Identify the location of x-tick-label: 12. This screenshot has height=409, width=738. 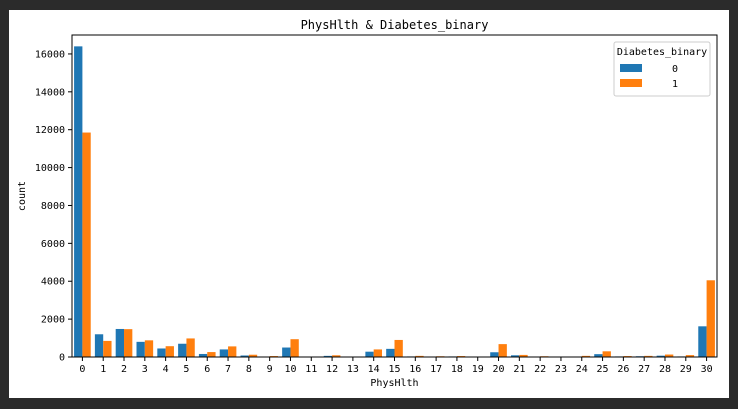
(332, 369).